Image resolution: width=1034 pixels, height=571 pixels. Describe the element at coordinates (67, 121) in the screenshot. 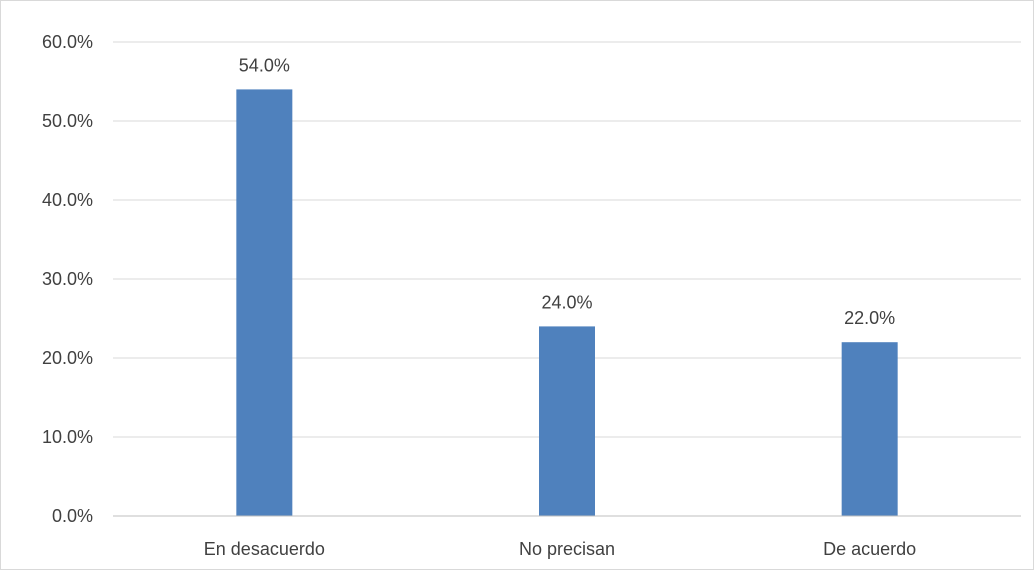

I see `y-tick-label: 50.0%` at that location.